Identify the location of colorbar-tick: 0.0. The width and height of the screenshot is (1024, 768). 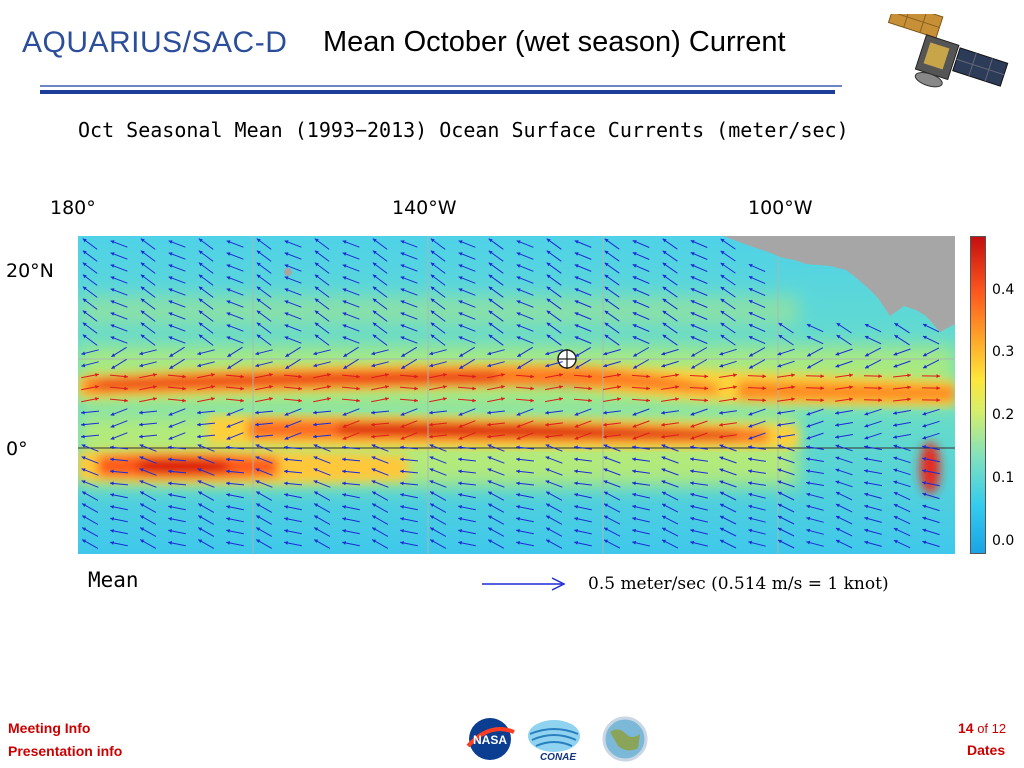
(1003, 541).